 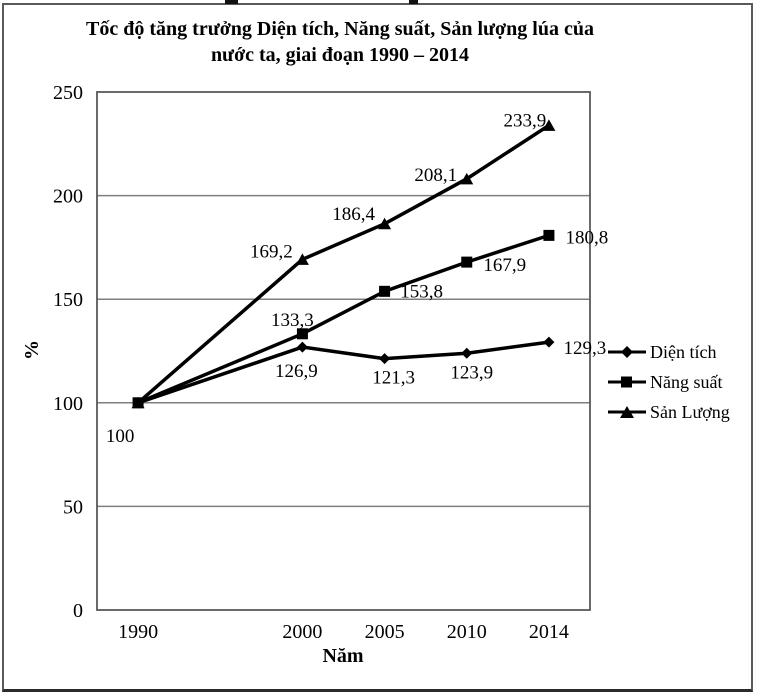 What do you see at coordinates (68, 197) in the screenshot?
I see `y-tick-label: 200` at bounding box center [68, 197].